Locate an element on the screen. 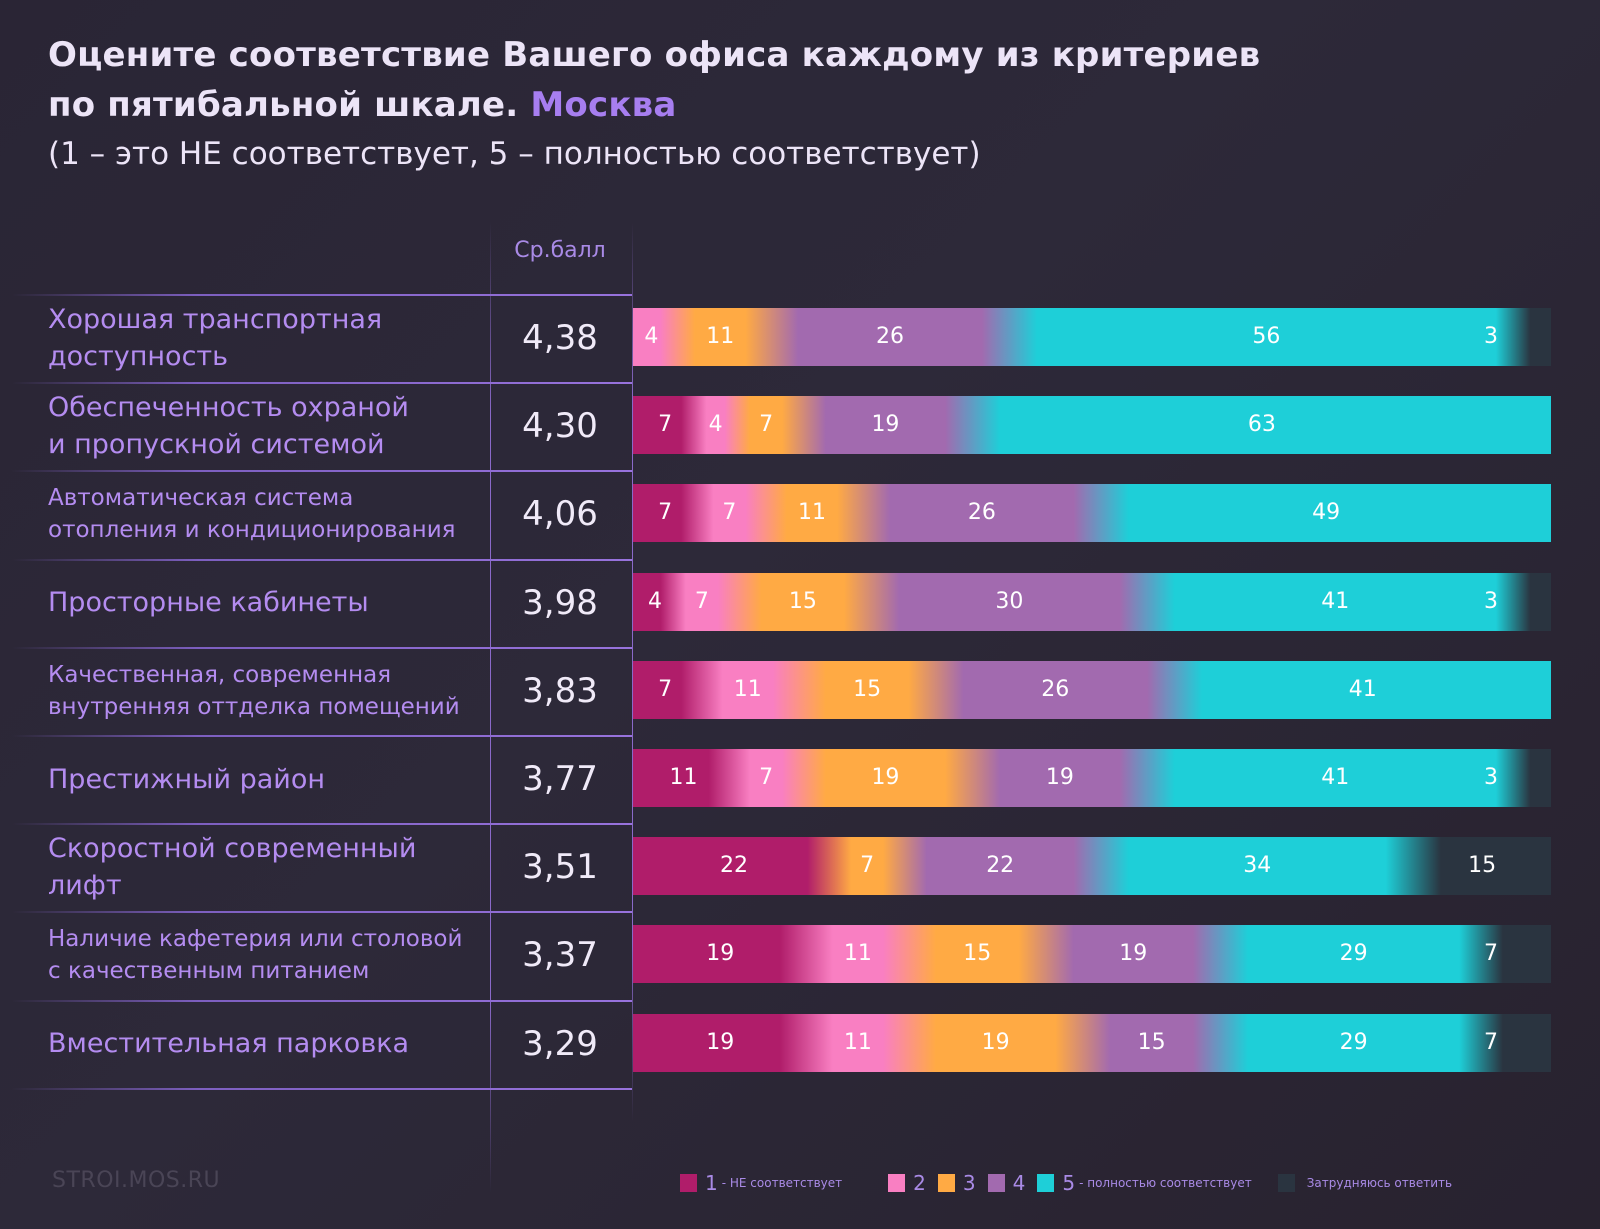 The image size is (1600, 1229). criterion-label-line: с качественным питанием is located at coordinates (209, 971).